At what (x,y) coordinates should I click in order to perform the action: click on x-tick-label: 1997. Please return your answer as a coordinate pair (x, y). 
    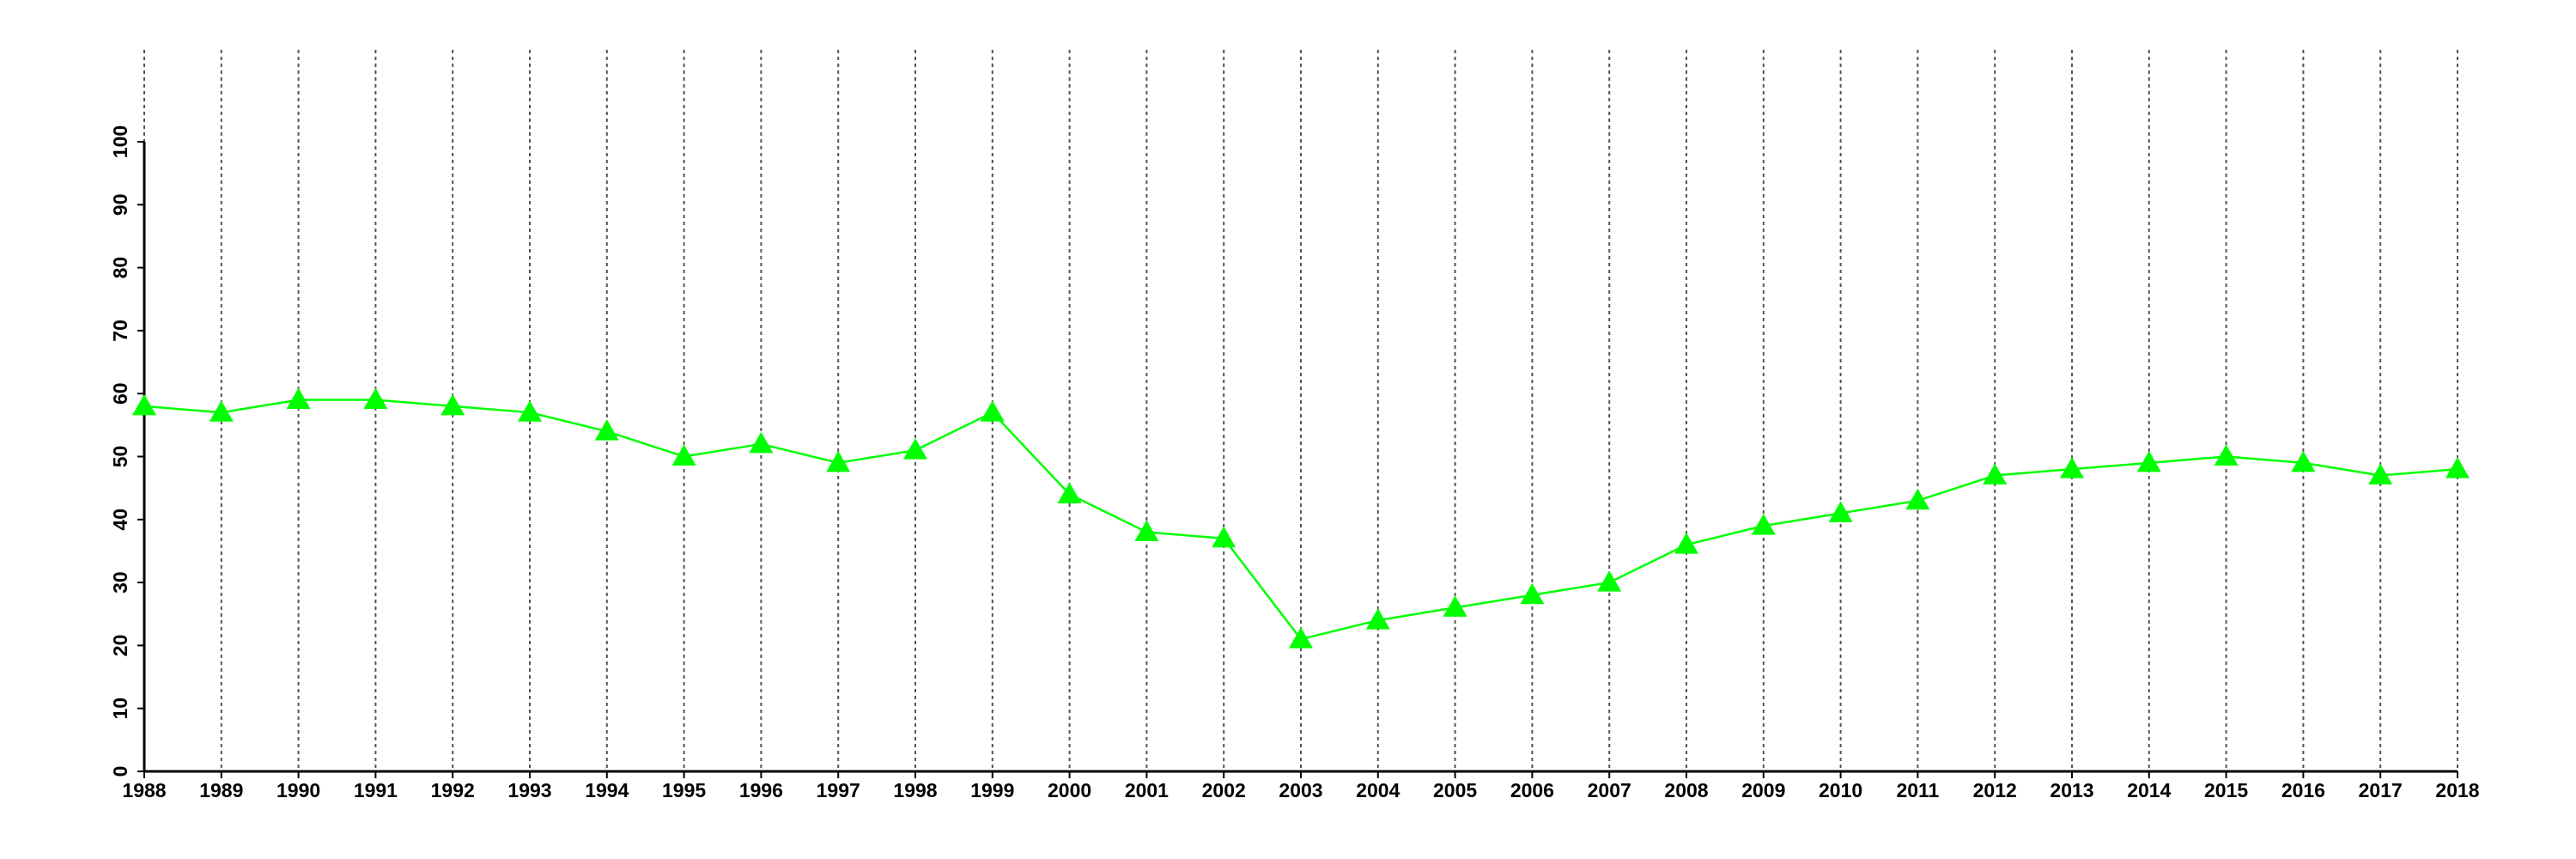
    Looking at the image, I should click on (839, 790).